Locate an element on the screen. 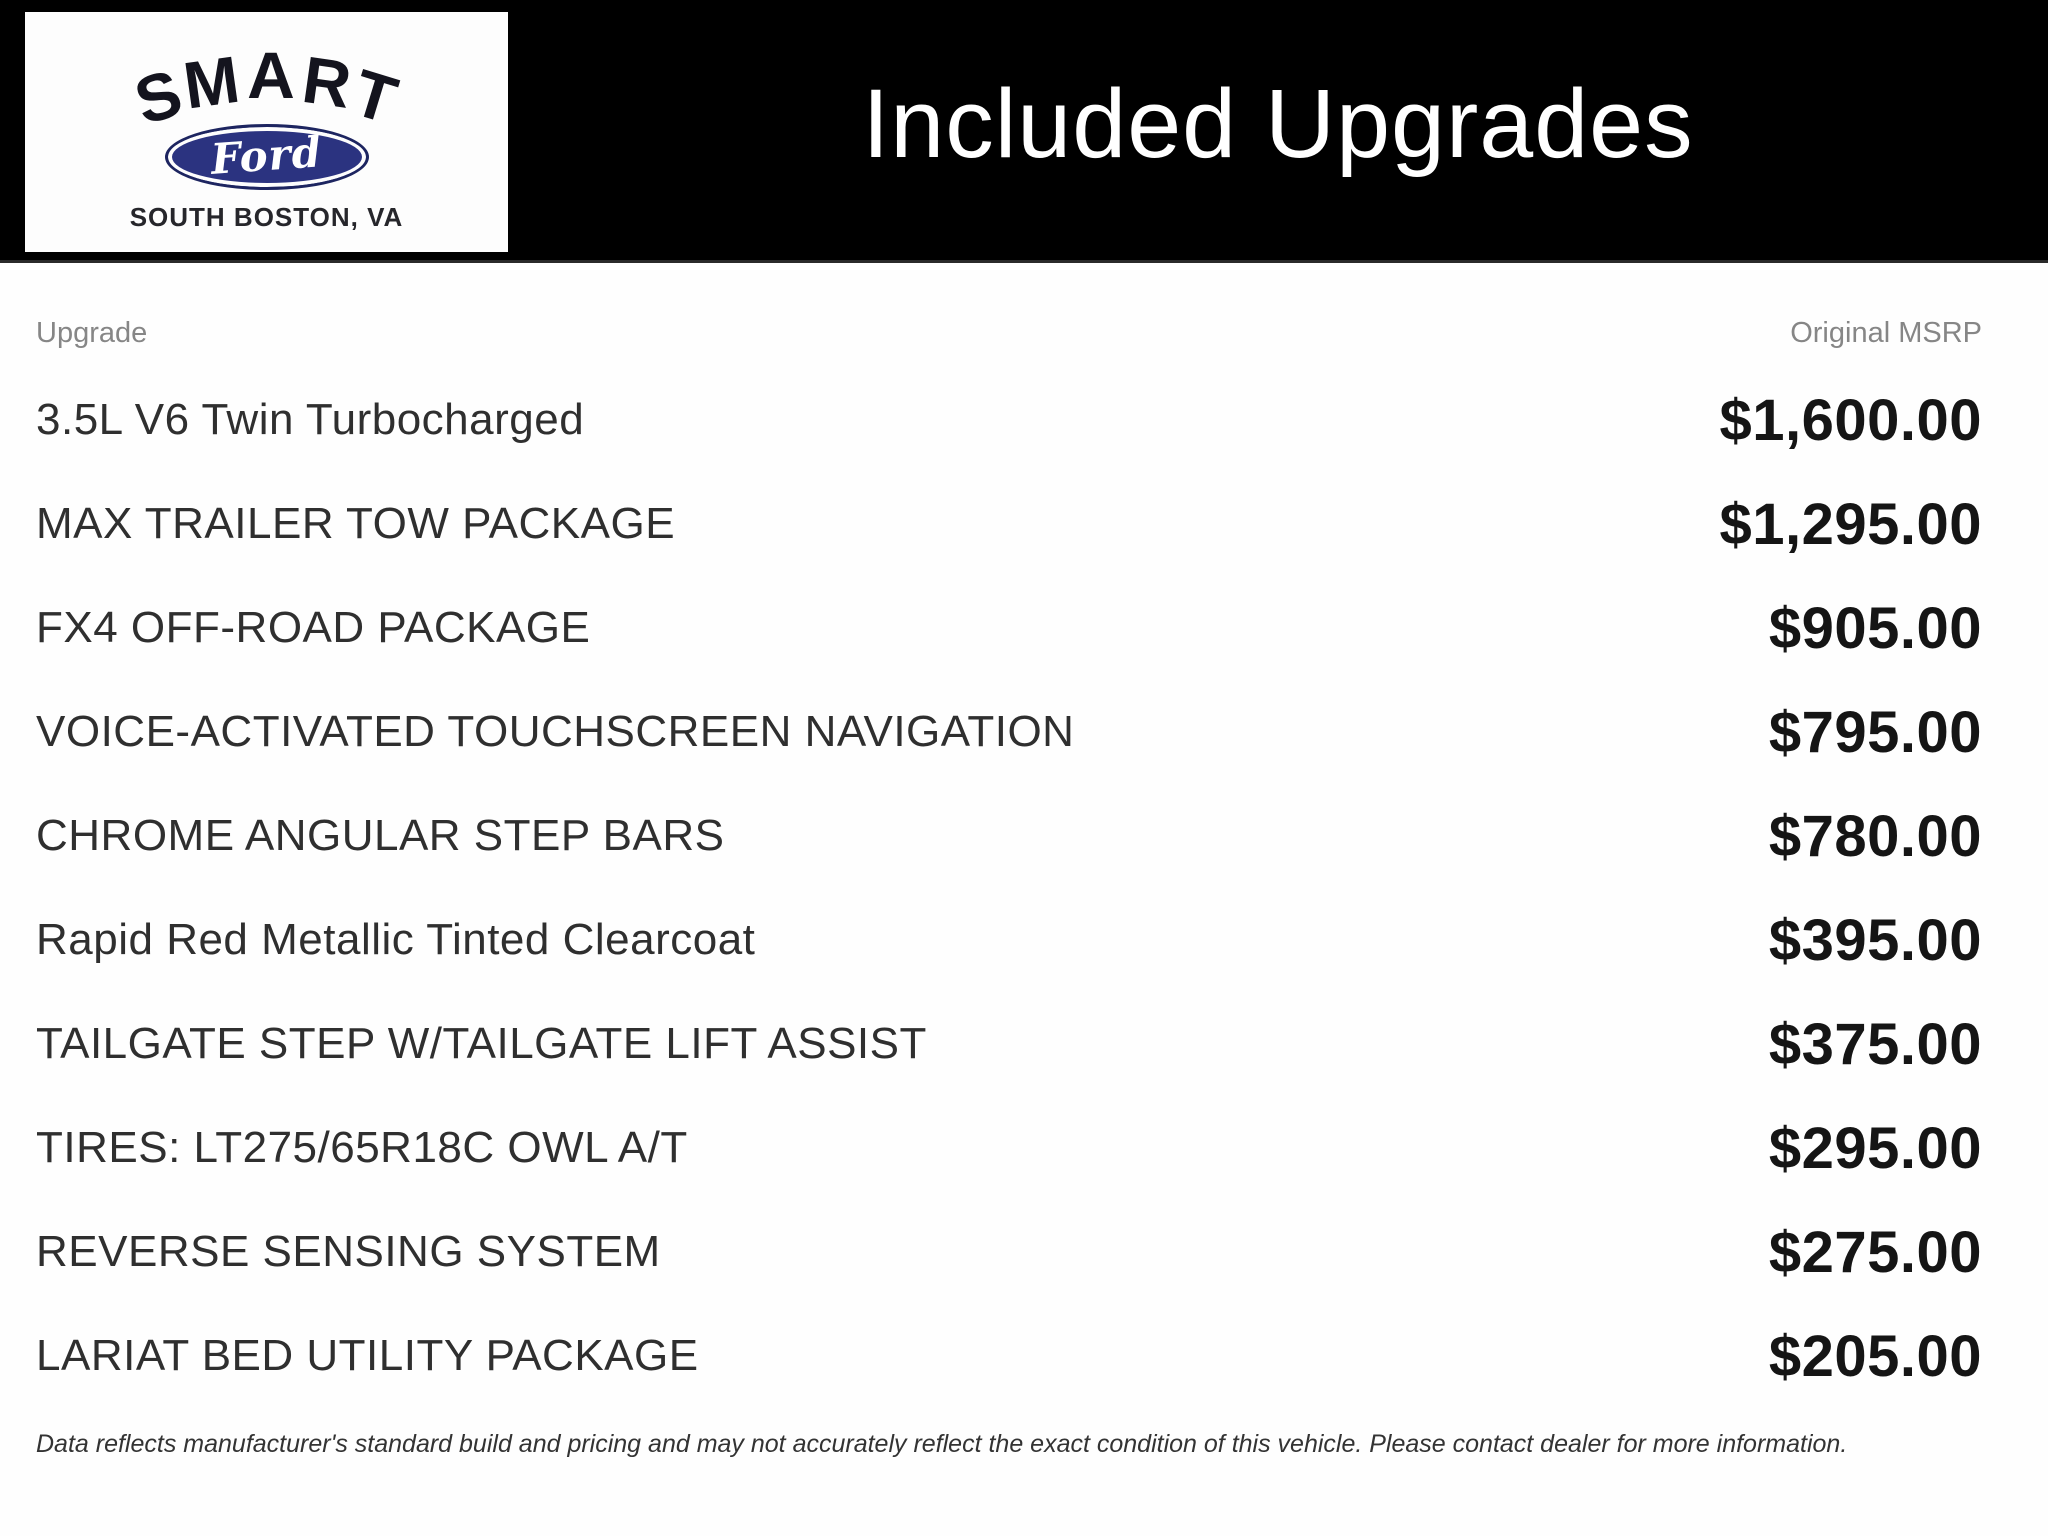  table-row: MAX TRAILER TOW PACKAGE $1,295.00 is located at coordinates (1009, 524).